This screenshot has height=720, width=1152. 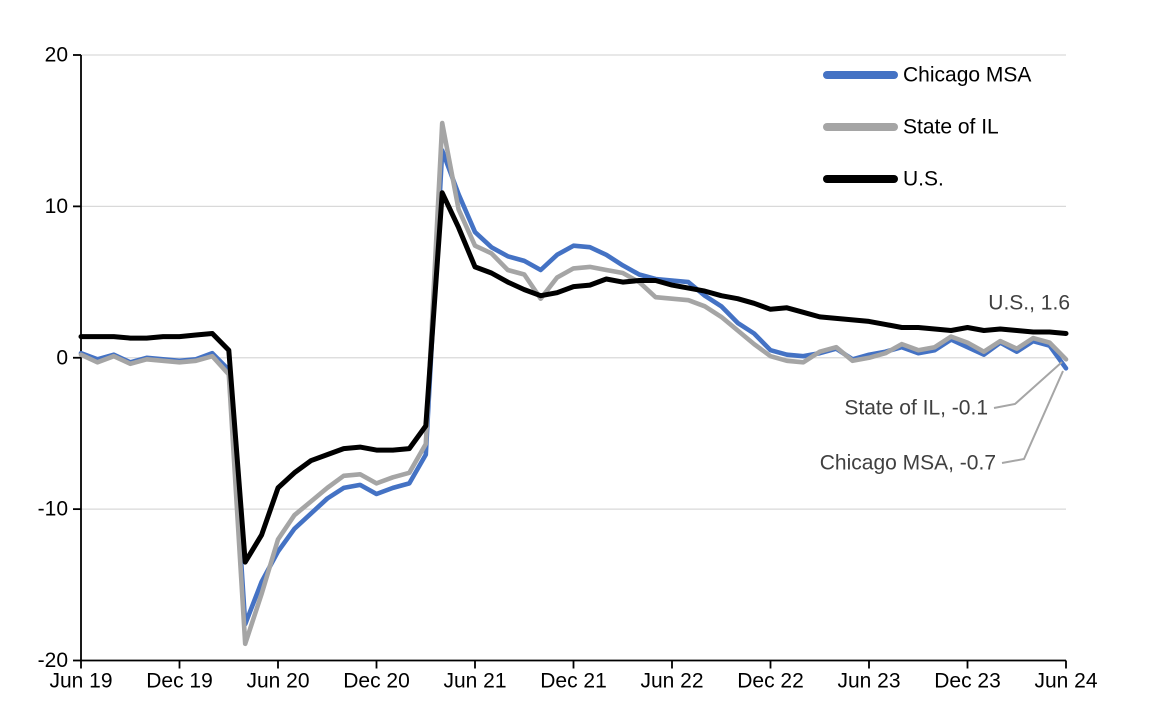 What do you see at coordinates (1065, 681) in the screenshot?
I see `x-tick-label-jun-24: Jun 24` at bounding box center [1065, 681].